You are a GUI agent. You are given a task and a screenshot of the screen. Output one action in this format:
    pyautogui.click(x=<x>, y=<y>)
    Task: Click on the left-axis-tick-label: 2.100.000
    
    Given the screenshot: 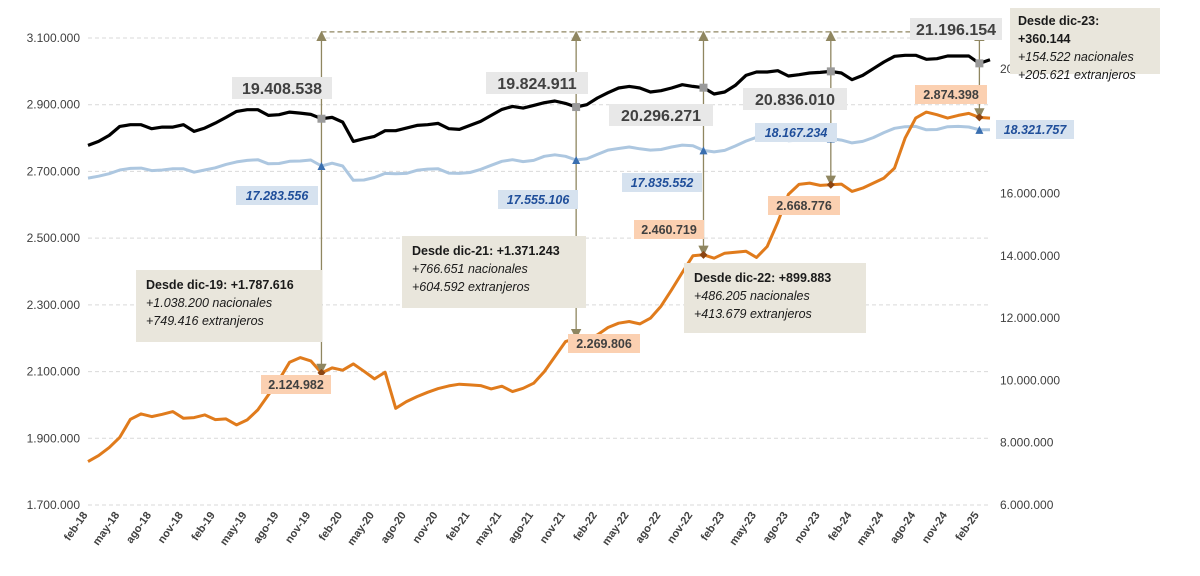 What is the action you would take?
    pyautogui.click(x=54, y=372)
    